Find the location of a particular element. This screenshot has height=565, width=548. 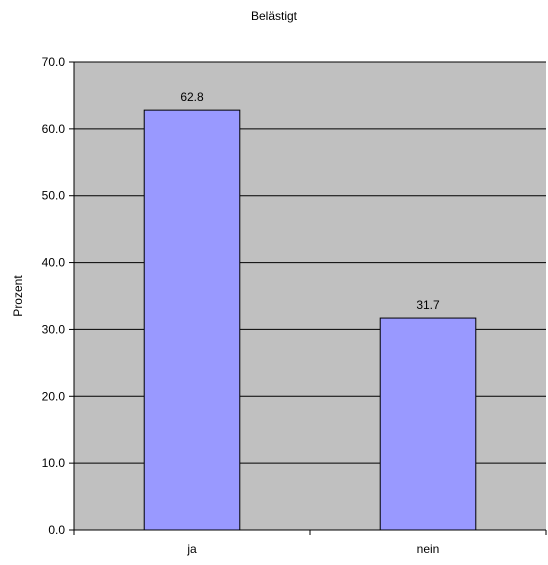

y-tick-label: 40.0 is located at coordinates (54, 263).